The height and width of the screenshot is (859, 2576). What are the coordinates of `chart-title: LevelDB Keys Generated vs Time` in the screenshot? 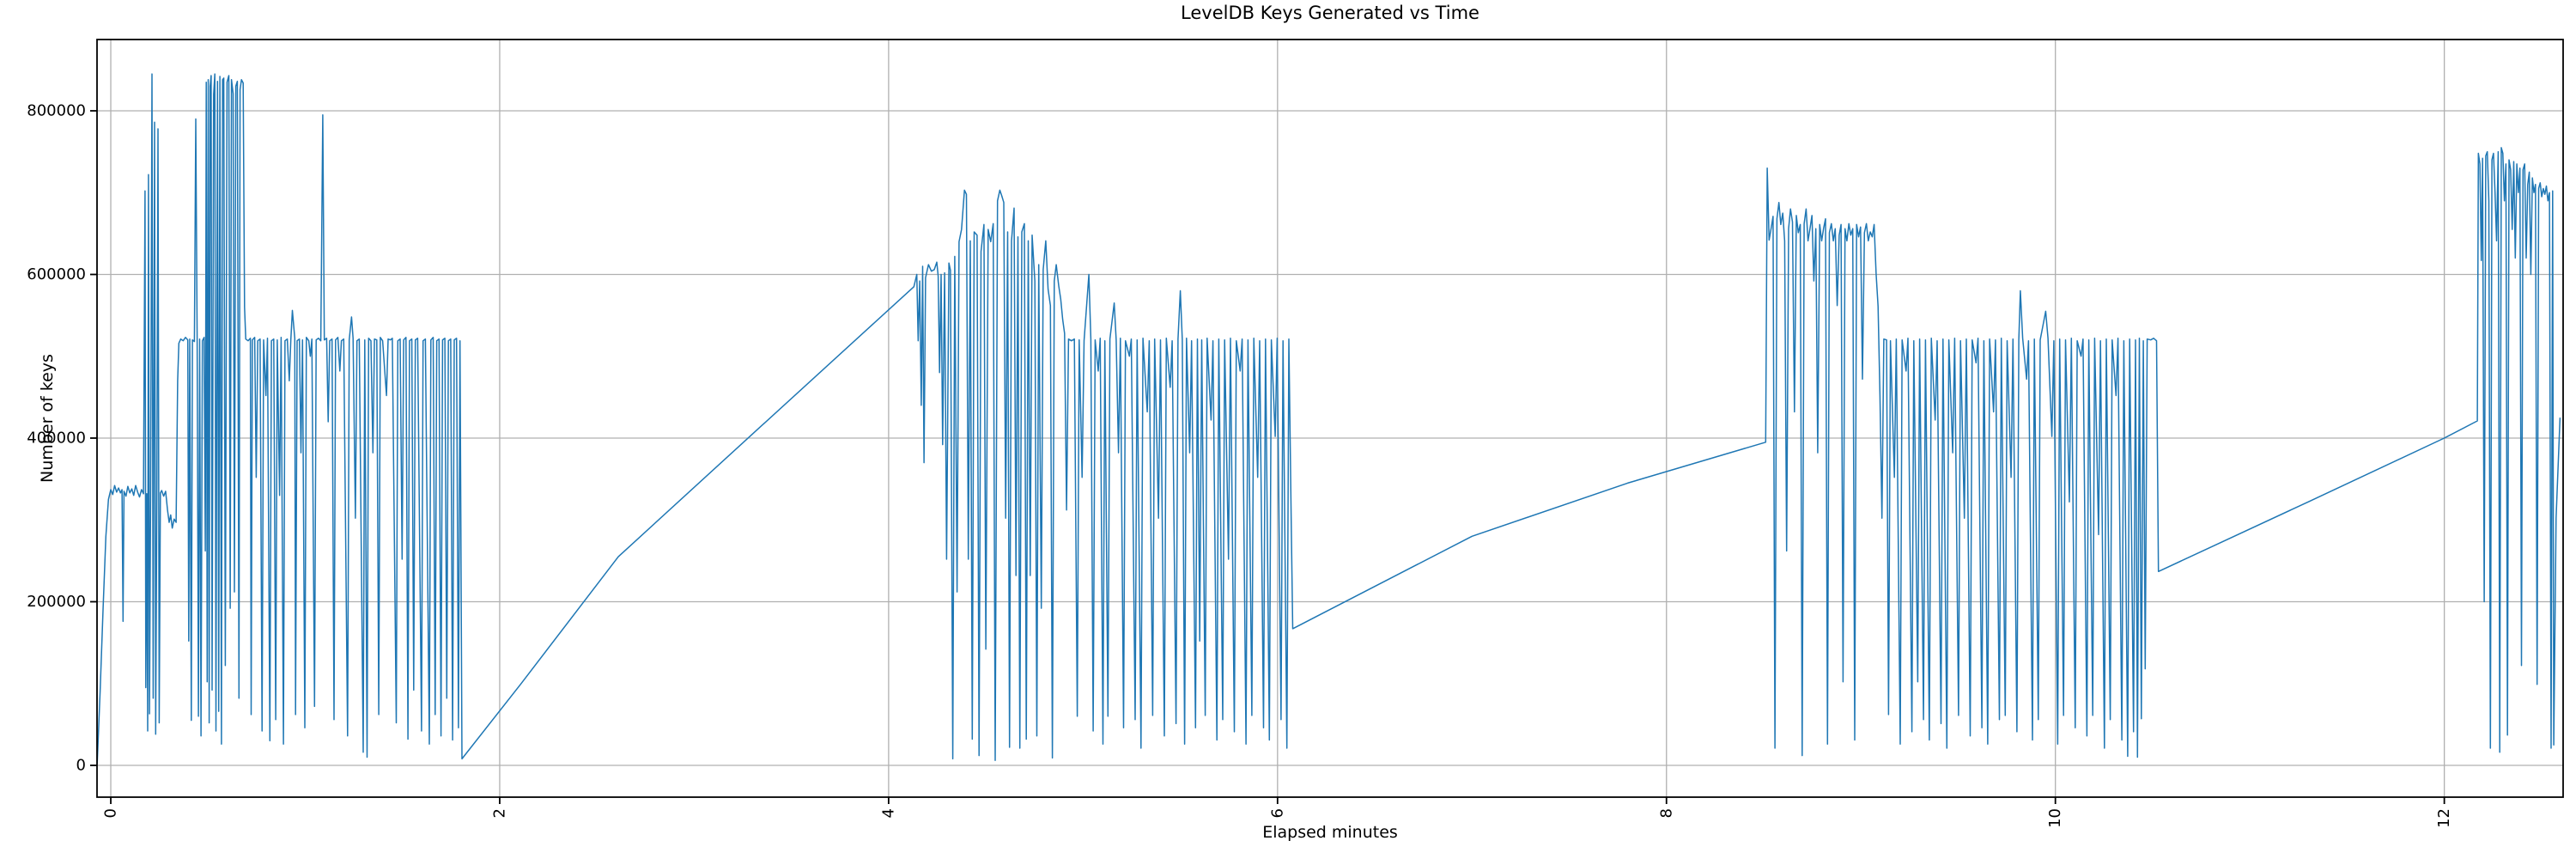 It's located at (1330, 13).